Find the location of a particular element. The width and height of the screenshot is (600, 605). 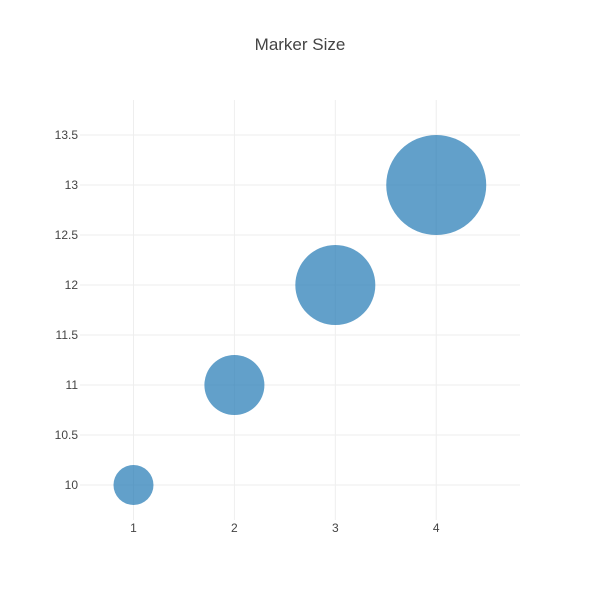

y-tick-label: 13 is located at coordinates (72, 185).